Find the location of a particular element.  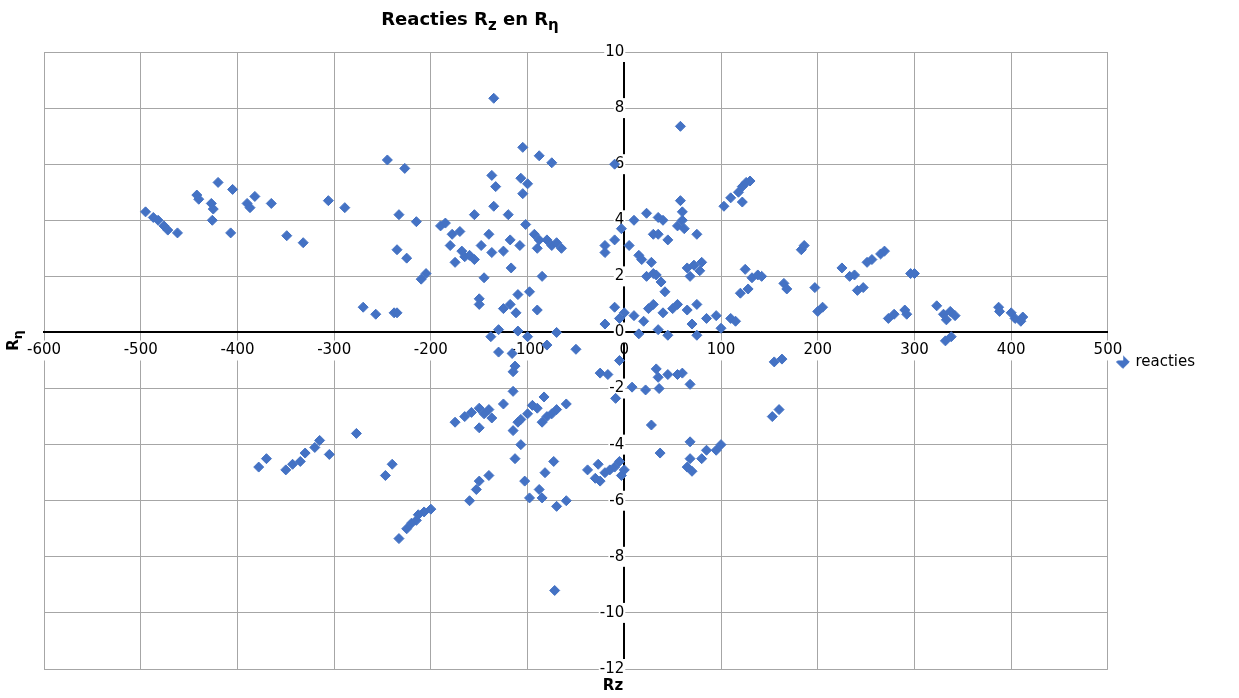

y-tick-label: -2 is located at coordinates (617, 387).